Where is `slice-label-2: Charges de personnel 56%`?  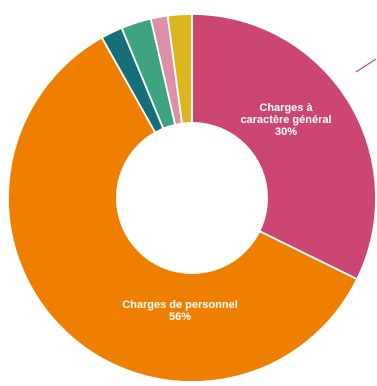 slice-label-2: Charges de personnel 56% is located at coordinates (180, 311).